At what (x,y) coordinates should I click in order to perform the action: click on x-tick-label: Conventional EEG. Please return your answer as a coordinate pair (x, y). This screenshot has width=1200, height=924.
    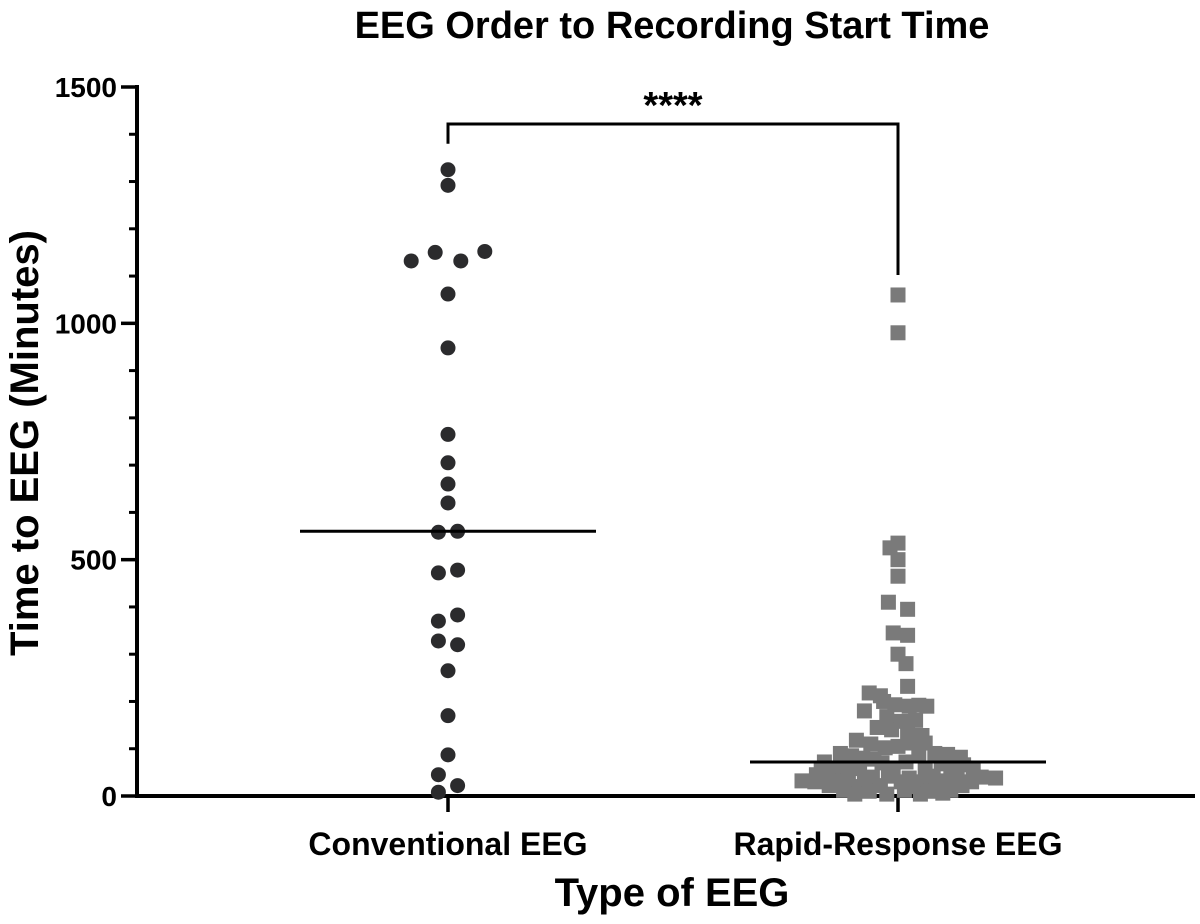
    Looking at the image, I should click on (447, 844).